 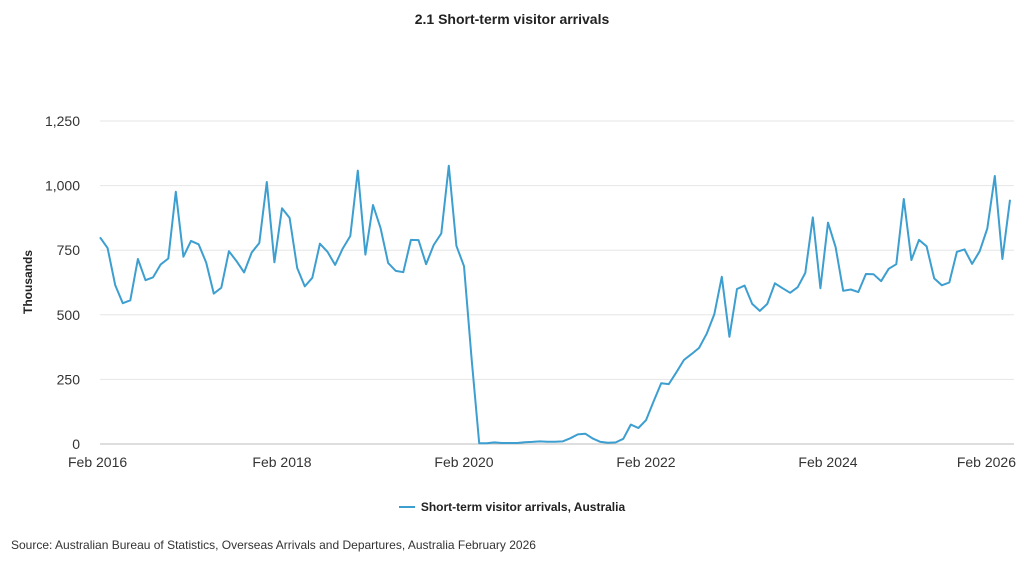 I want to click on x-tick-label: Feb 2016, so click(x=97, y=462).